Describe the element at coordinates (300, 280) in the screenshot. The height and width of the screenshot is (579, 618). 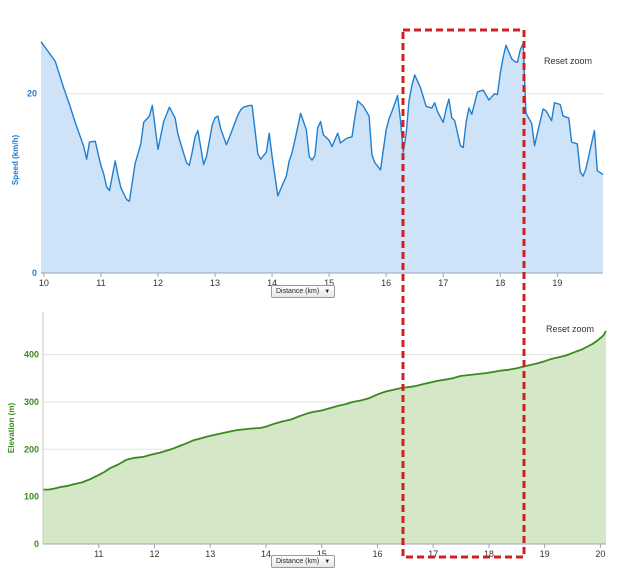
I see `speed-x-ticks: 10 11 12 13 14 15 16 17 18 19` at that location.